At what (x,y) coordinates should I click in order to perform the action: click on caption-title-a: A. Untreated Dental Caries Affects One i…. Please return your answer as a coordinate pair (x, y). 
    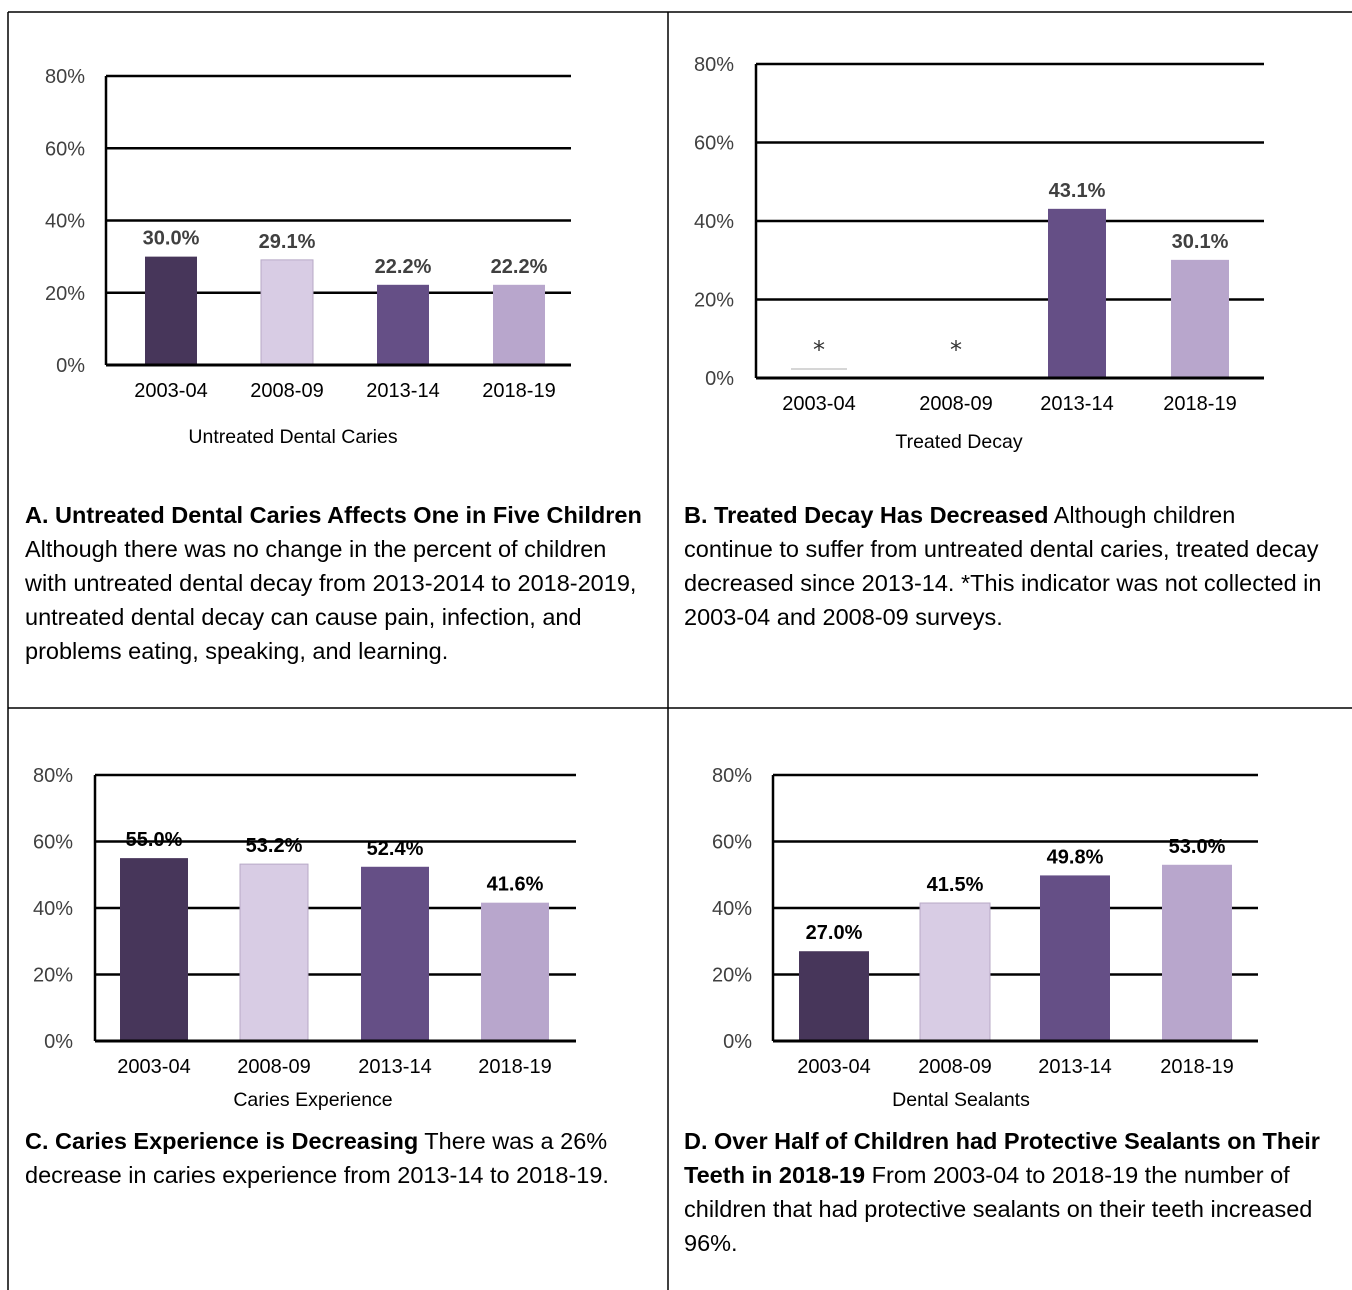
    Looking at the image, I should click on (333, 515).